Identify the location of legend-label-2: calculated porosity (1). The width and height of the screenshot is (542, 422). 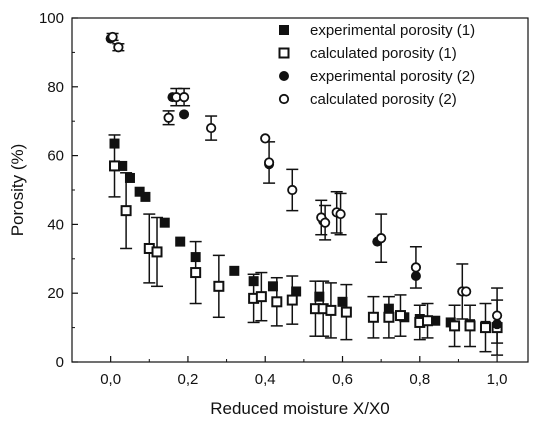
(383, 53).